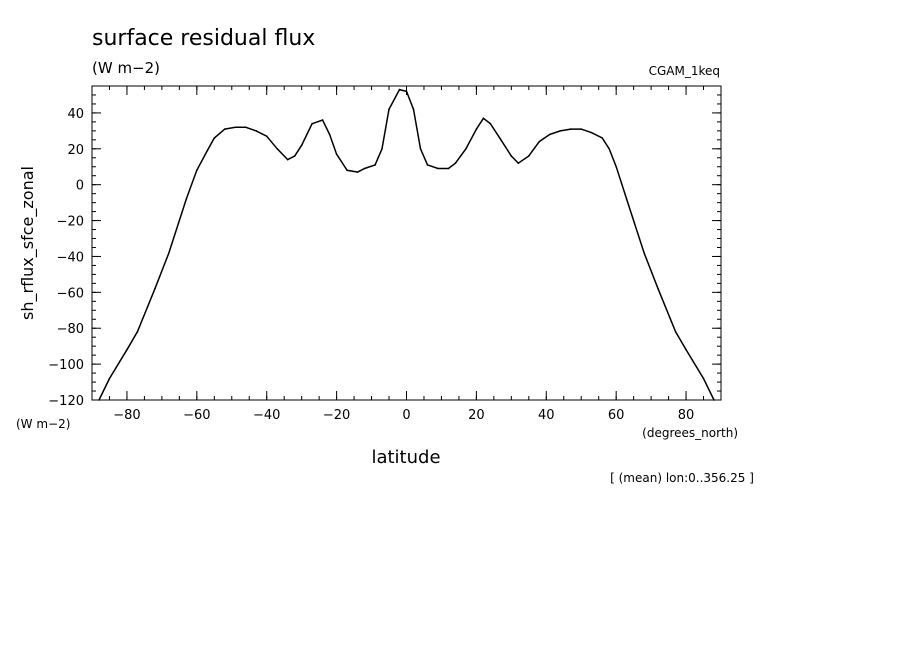  I want to click on y-axis-units: (W m−2), so click(43, 424).